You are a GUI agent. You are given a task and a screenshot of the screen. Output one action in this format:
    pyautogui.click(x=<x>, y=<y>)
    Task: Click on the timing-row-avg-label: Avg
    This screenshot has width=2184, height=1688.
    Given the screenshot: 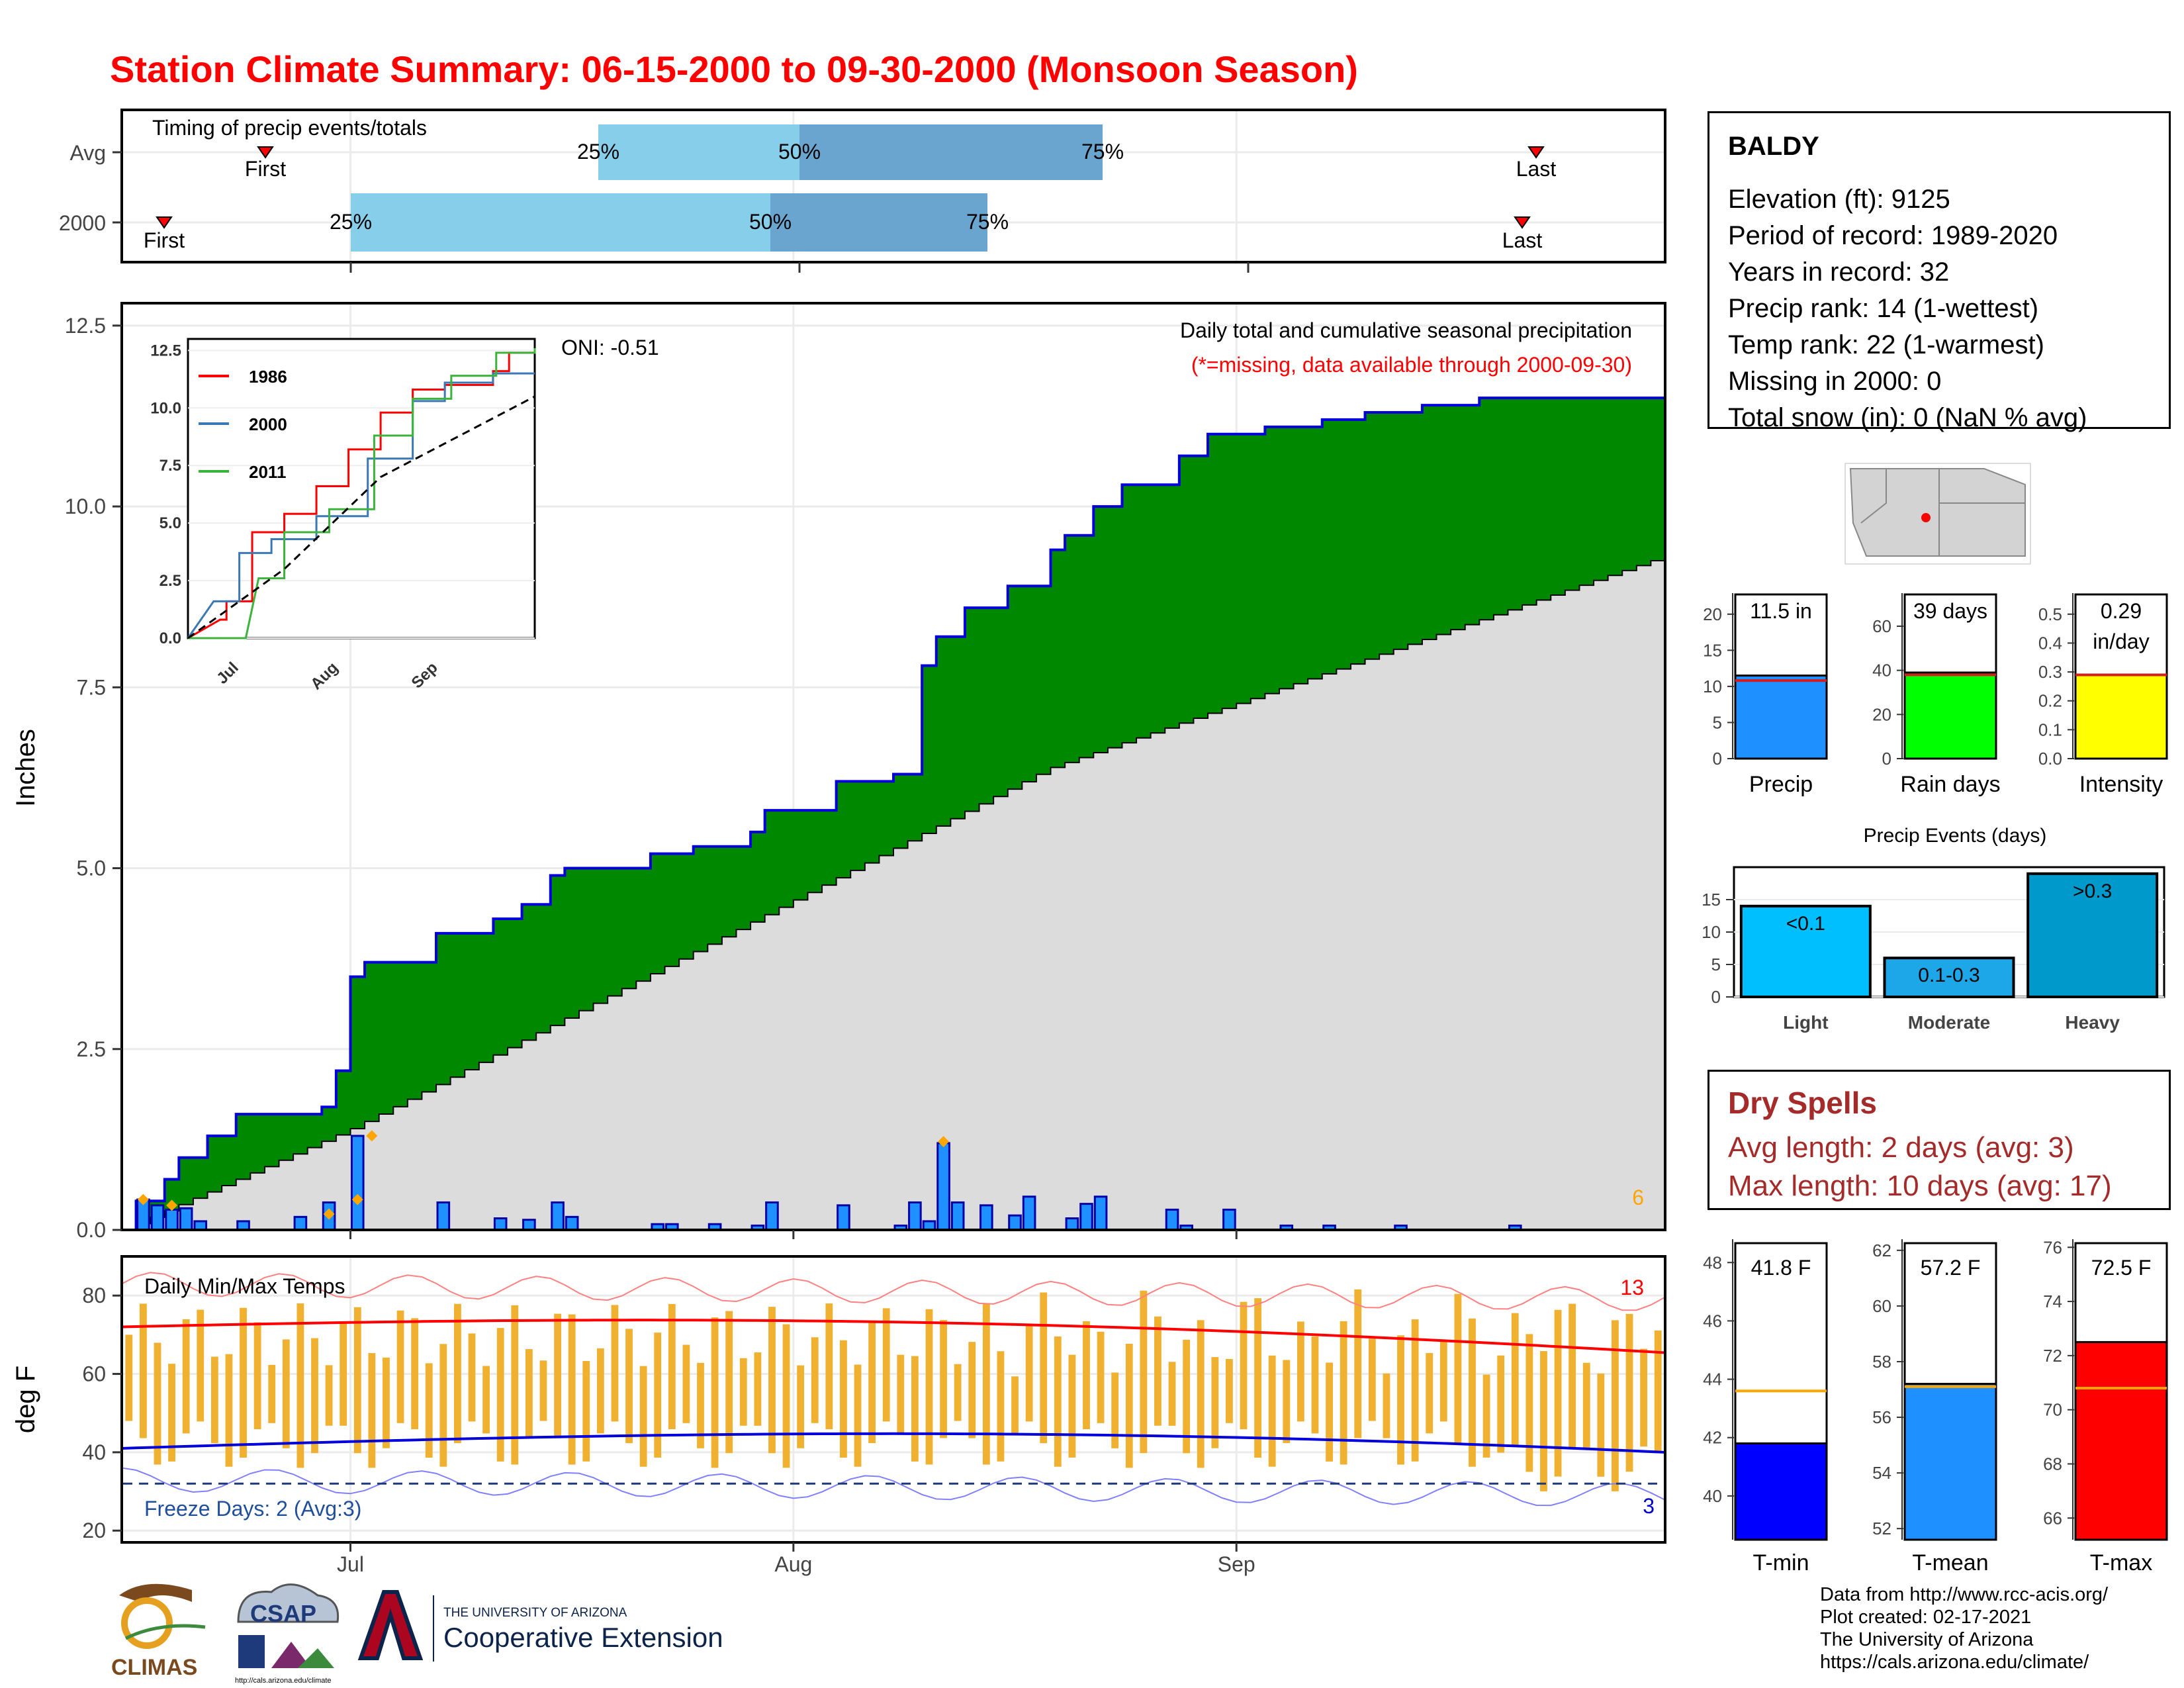 What is the action you would take?
    pyautogui.click(x=87, y=153)
    